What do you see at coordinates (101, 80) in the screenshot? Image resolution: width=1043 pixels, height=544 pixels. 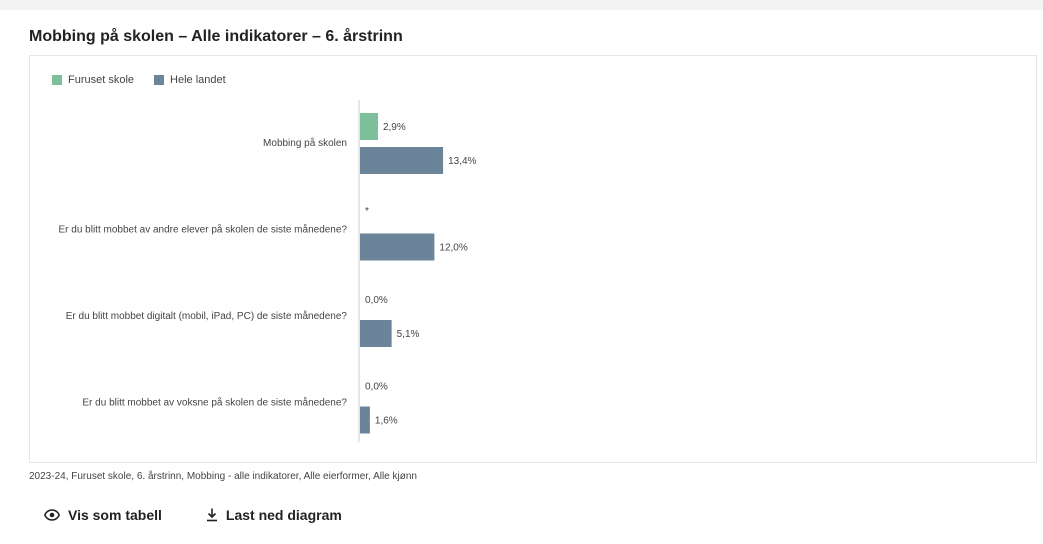 I see `legend-label-furuset: Furuset skole` at bounding box center [101, 80].